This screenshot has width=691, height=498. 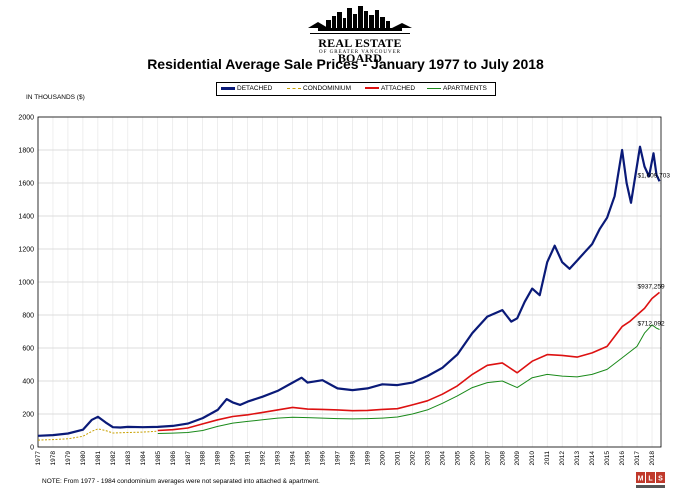 I want to click on legend-item-condominium: CONDOMINIUM, so click(x=319, y=89).